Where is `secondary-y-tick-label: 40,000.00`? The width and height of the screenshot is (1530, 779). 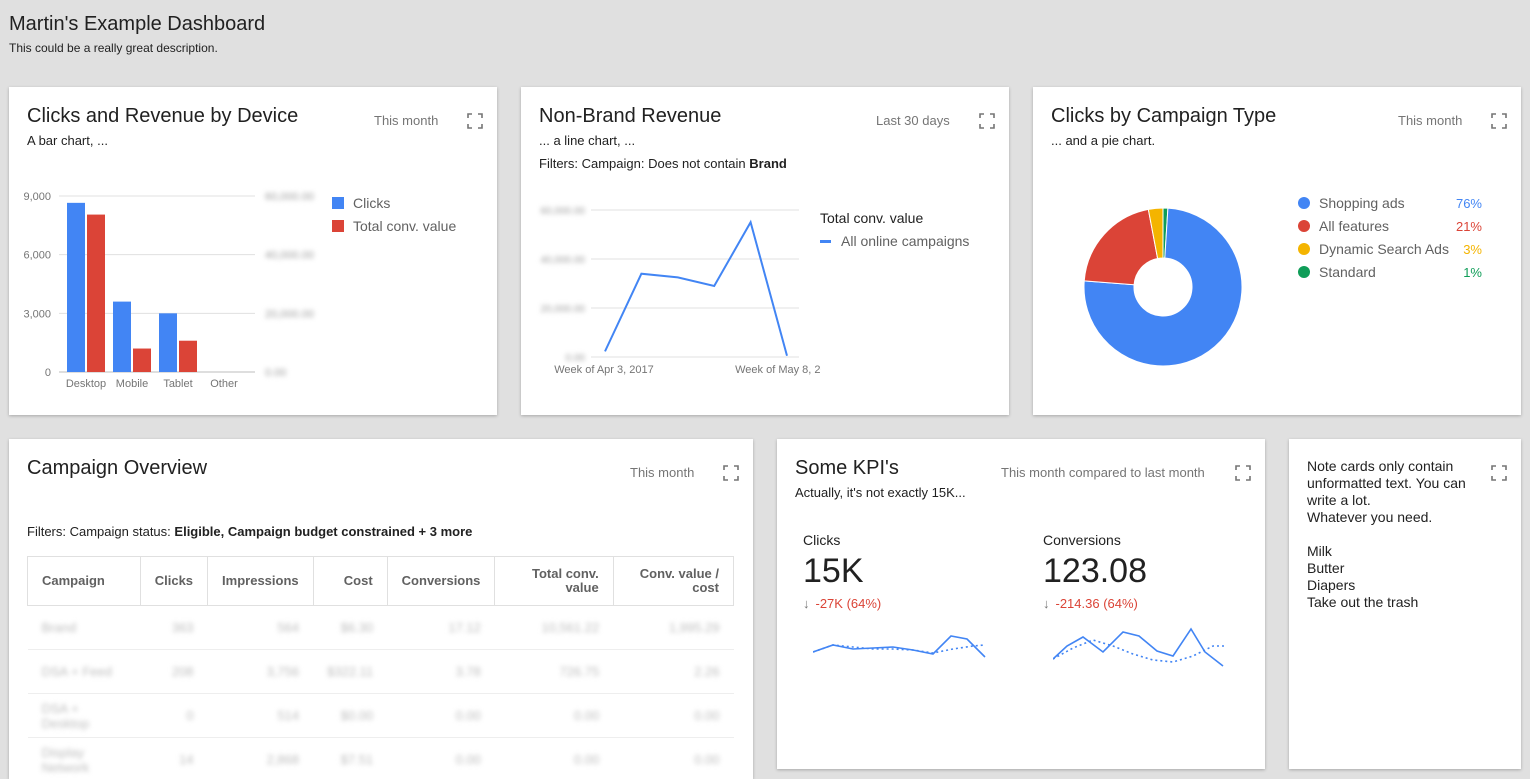
secondary-y-tick-label: 40,000.00 is located at coordinates (289, 256).